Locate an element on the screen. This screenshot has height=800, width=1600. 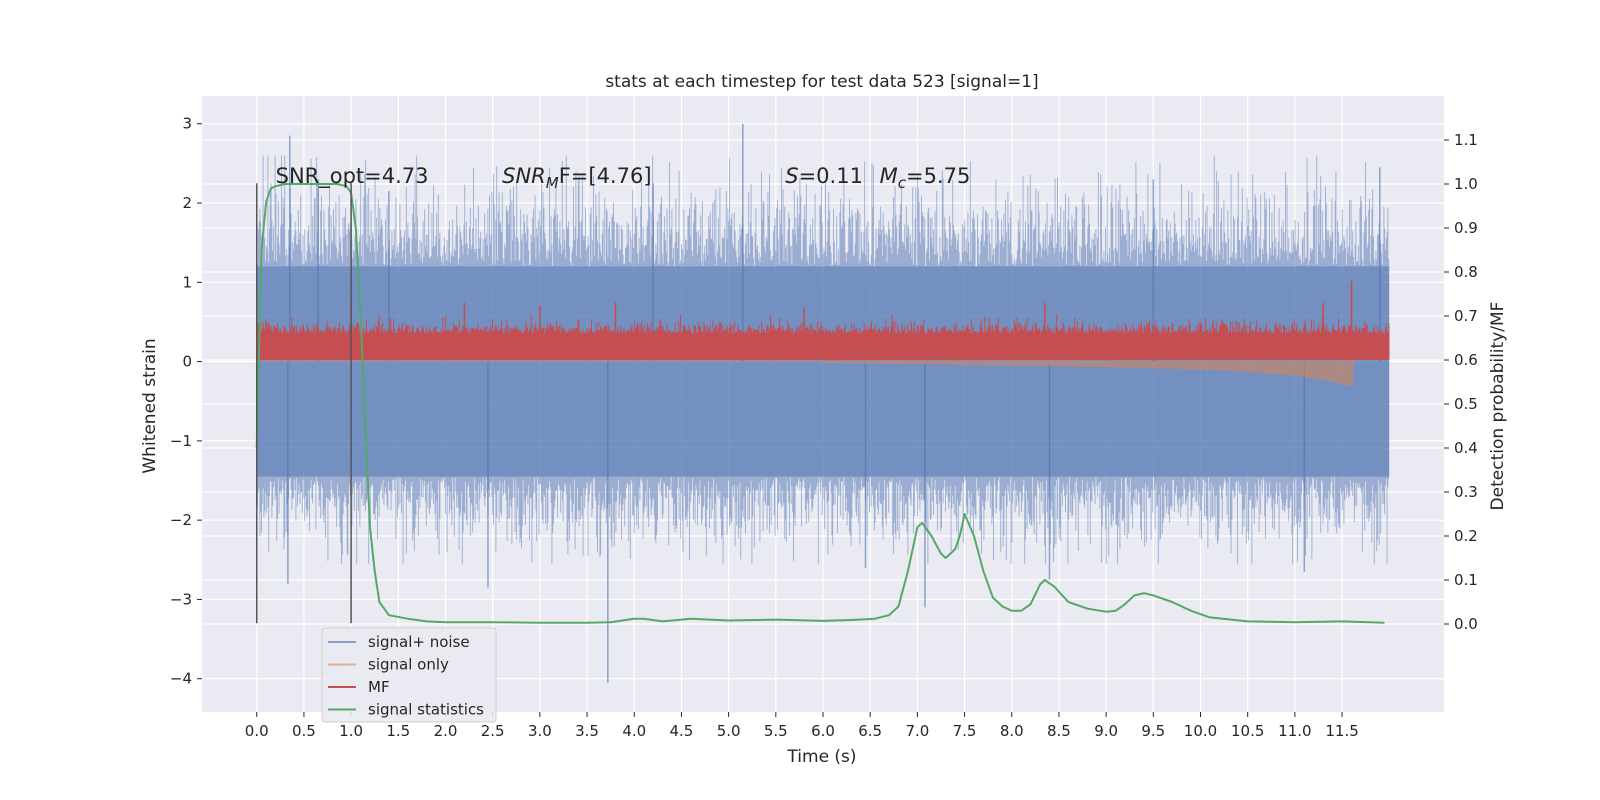
x-tick-label: 3.0 is located at coordinates (540, 731).